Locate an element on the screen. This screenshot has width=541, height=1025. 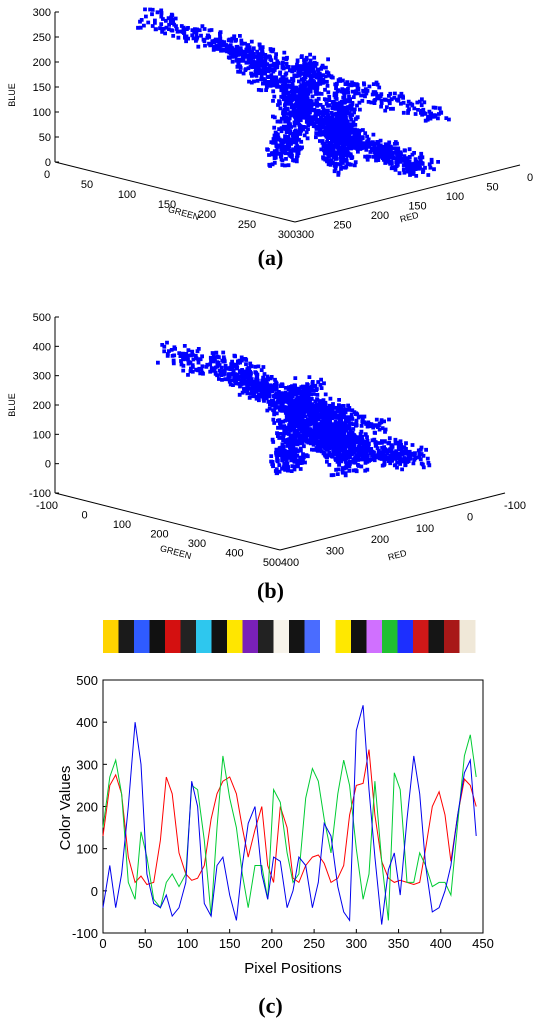
x-tick-label: 400 is located at coordinates (441, 943).